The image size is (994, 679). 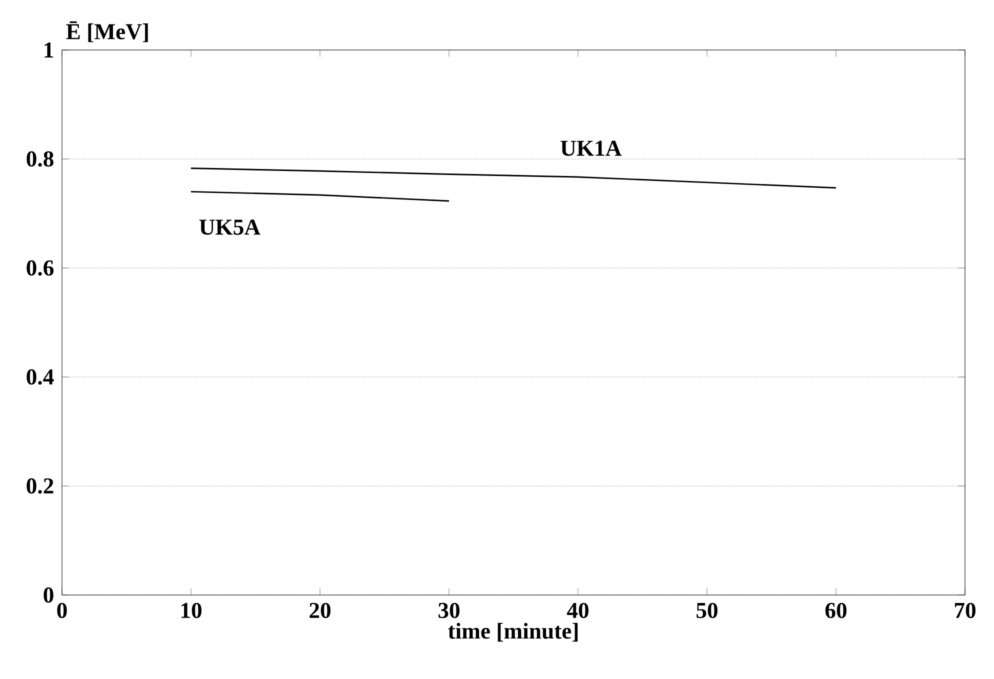 What do you see at coordinates (49, 595) in the screenshot?
I see `y-tick-label: 0` at bounding box center [49, 595].